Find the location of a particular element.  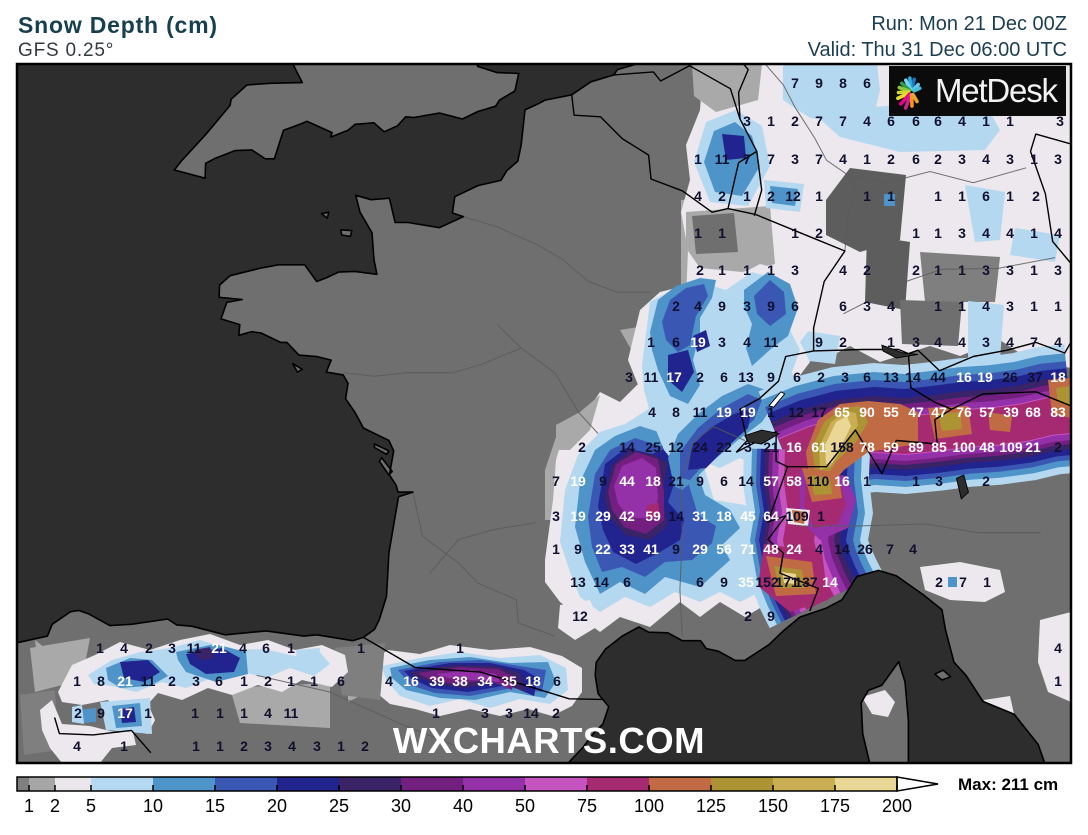

svg-text: 13 is located at coordinates (578, 582).